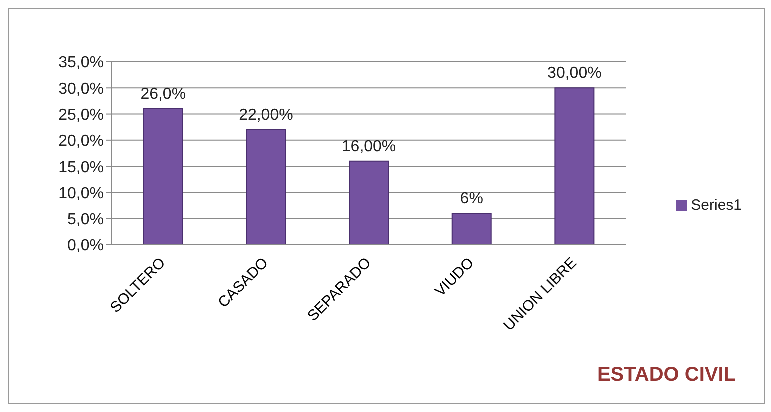 This screenshot has height=412, width=771. What do you see at coordinates (81, 115) in the screenshot?
I see `y-tick-label: 25,0%` at bounding box center [81, 115].